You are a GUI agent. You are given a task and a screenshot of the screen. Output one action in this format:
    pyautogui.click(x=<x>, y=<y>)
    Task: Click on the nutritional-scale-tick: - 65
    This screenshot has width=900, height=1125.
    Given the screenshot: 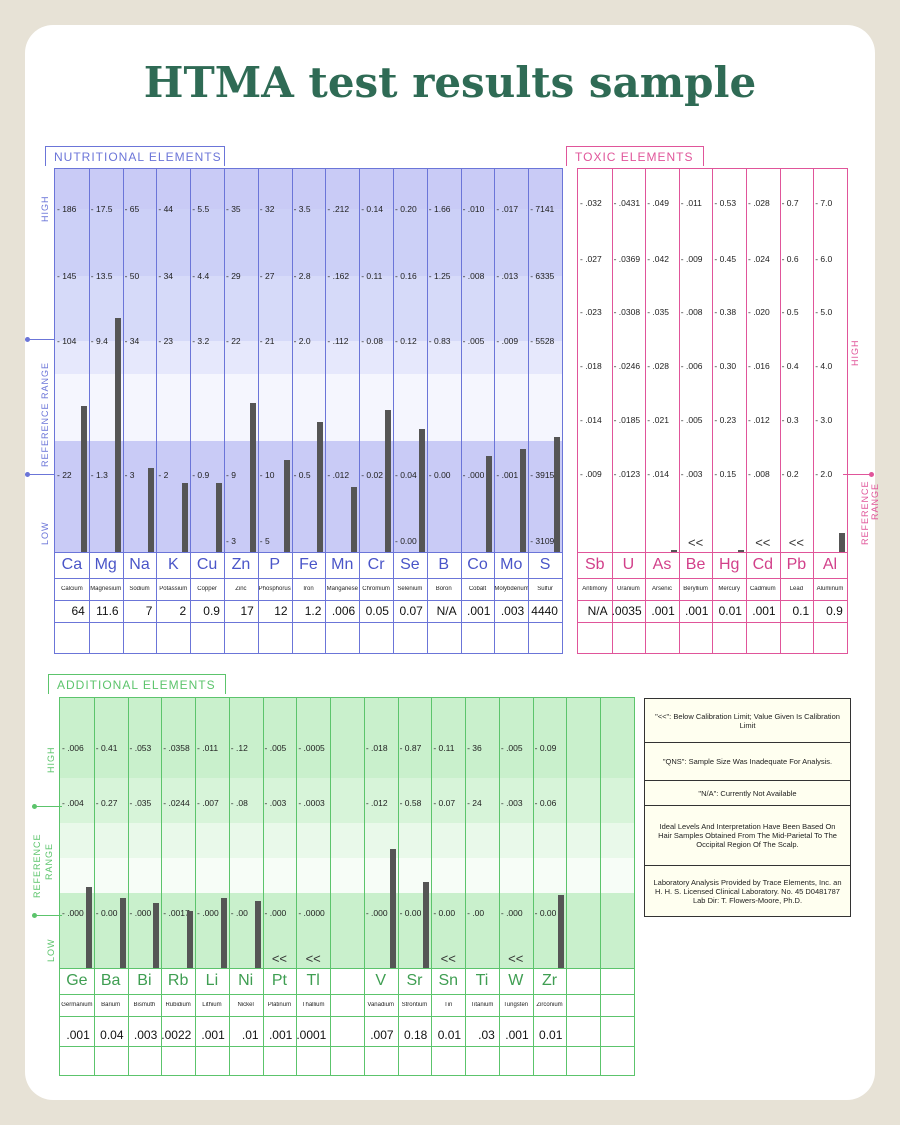 What is the action you would take?
    pyautogui.click(x=132, y=209)
    